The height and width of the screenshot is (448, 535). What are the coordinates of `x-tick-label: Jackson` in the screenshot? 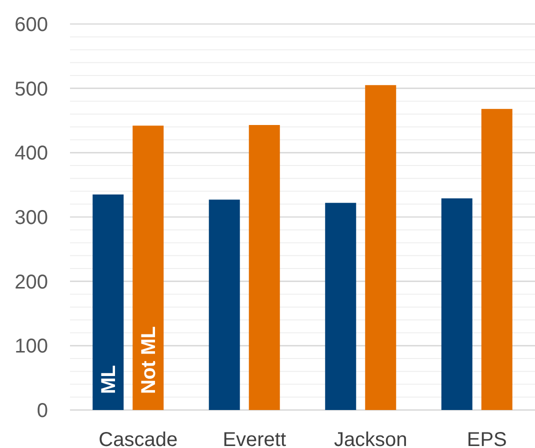 It's located at (371, 438).